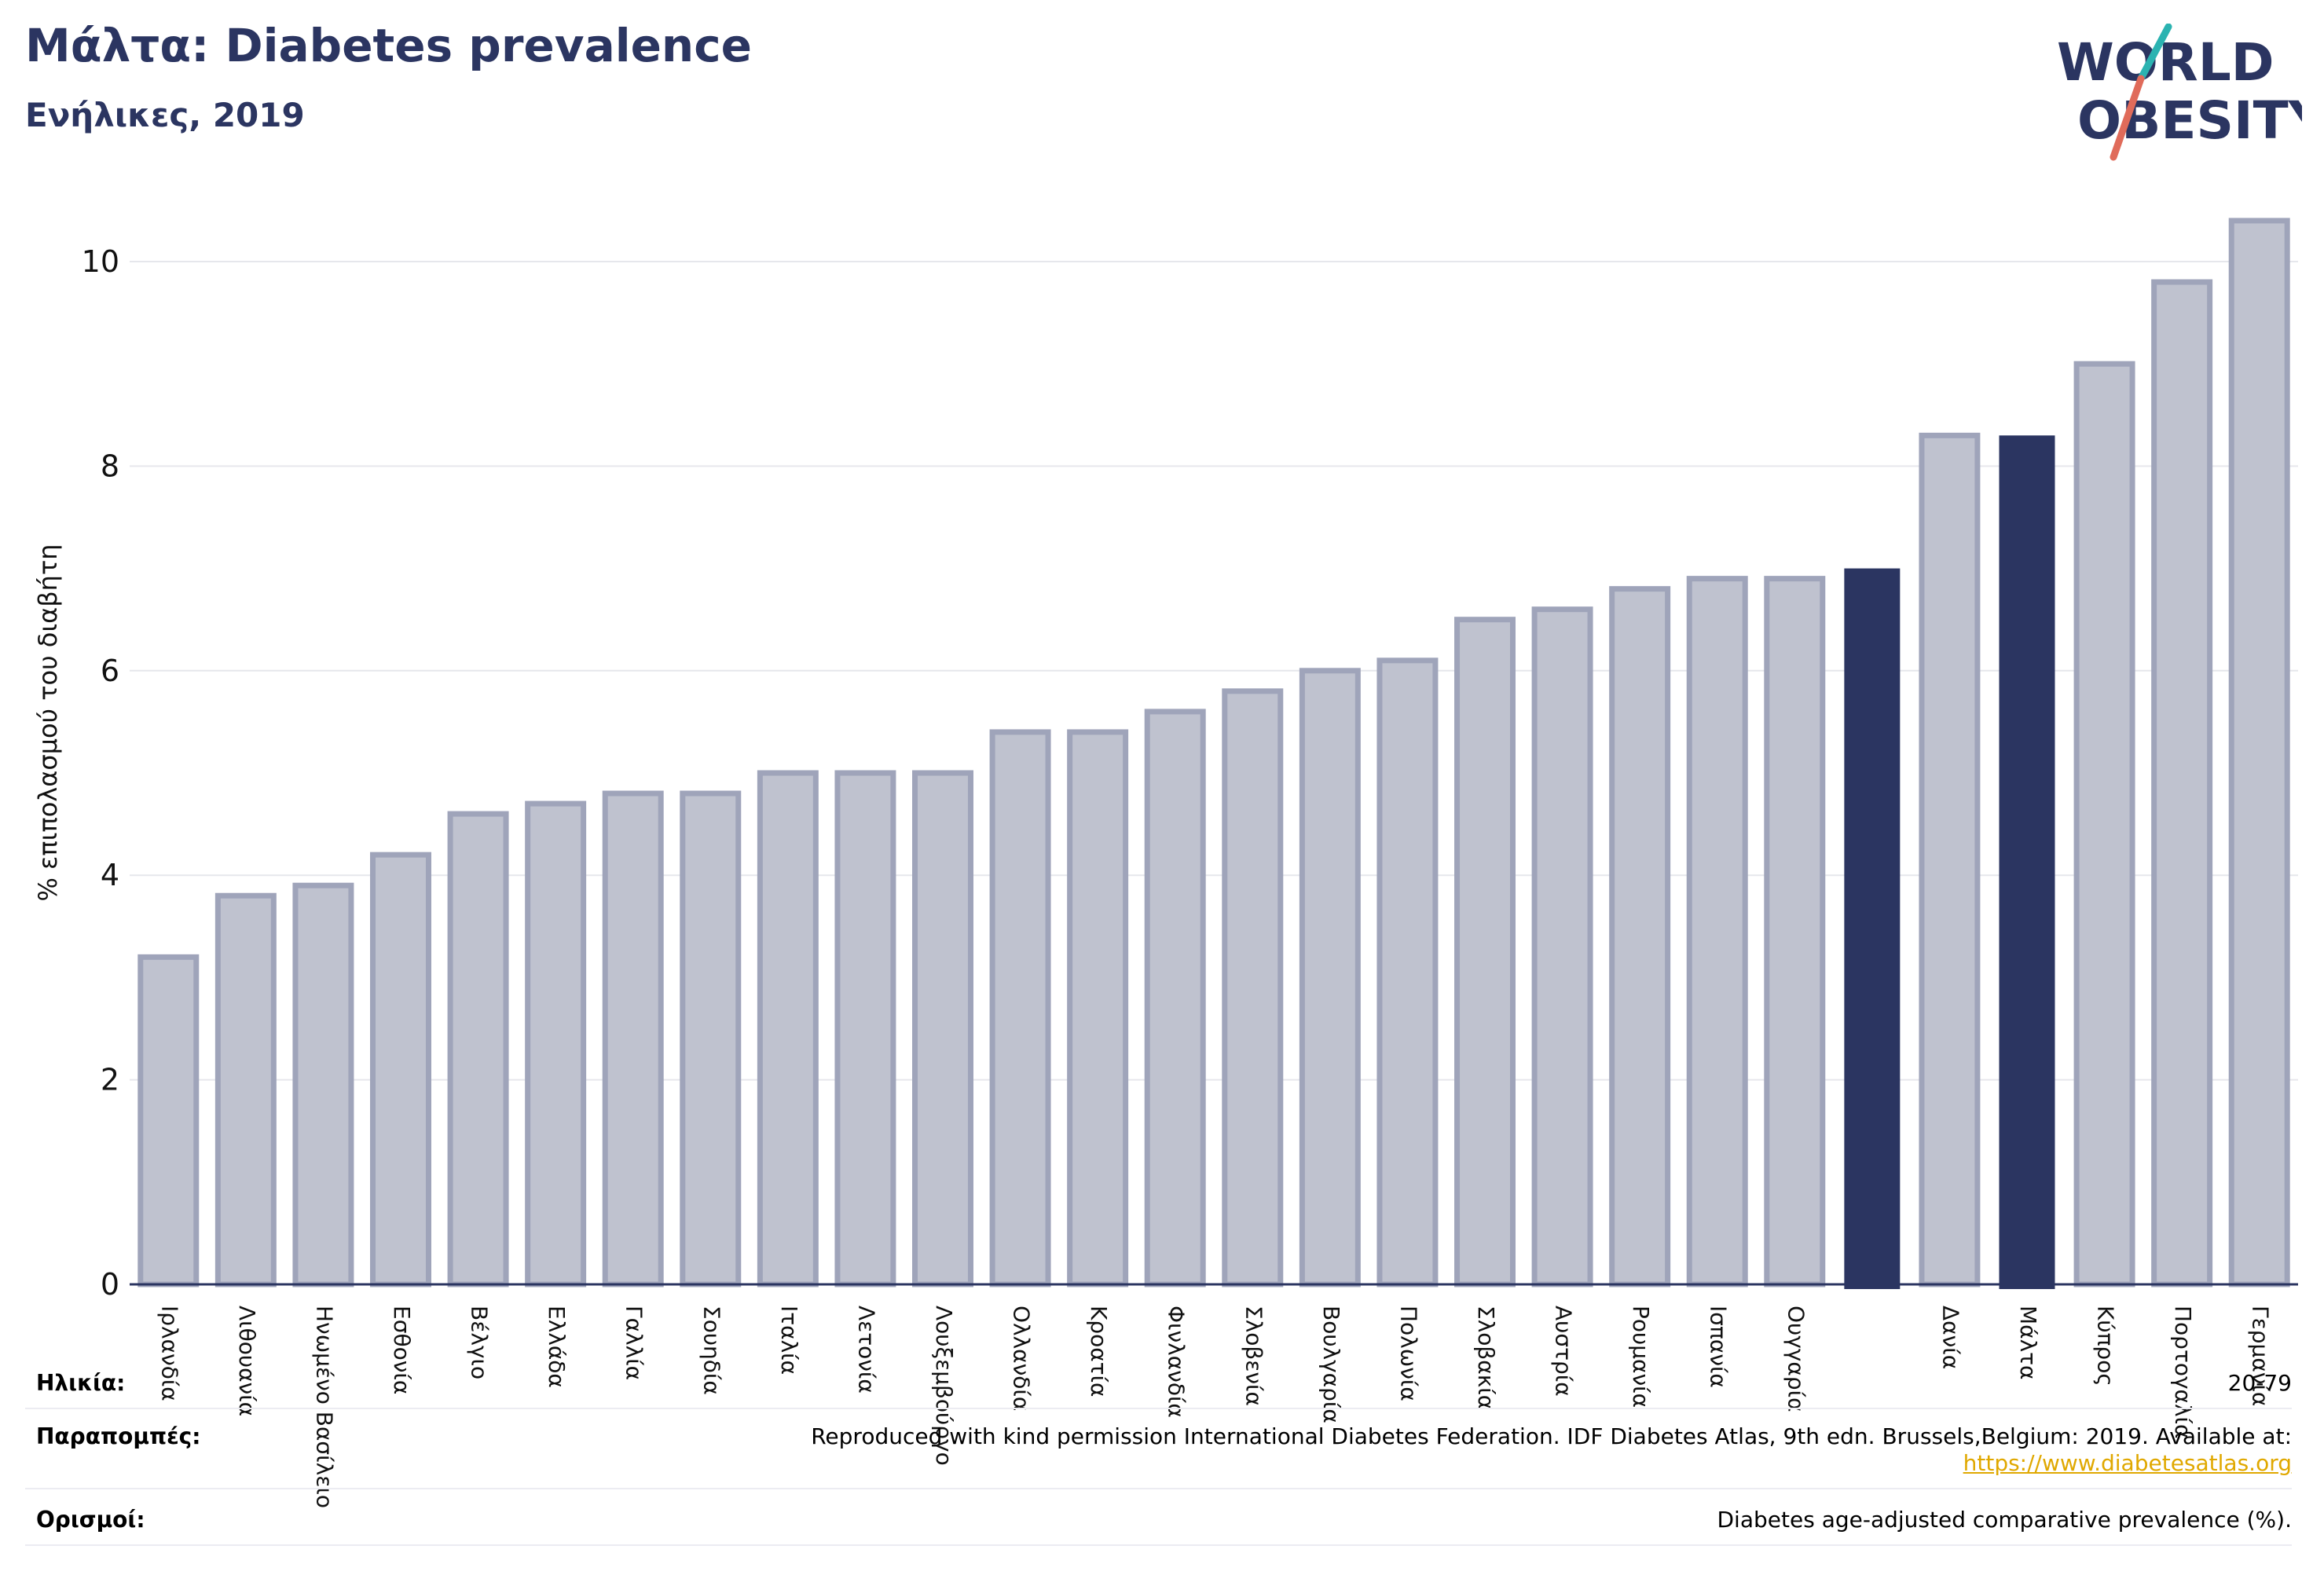 The image size is (2324, 1586). I want to click on x-tick-label: Σλοβακία, so click(1486, 1357).